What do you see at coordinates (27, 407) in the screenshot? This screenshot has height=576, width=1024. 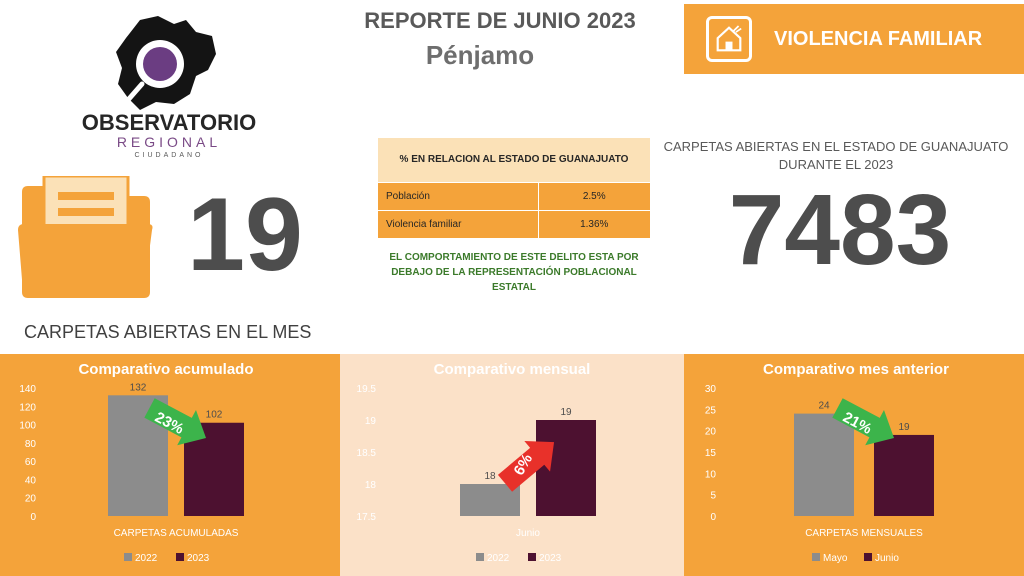 I see `y-tick-label: 120` at bounding box center [27, 407].